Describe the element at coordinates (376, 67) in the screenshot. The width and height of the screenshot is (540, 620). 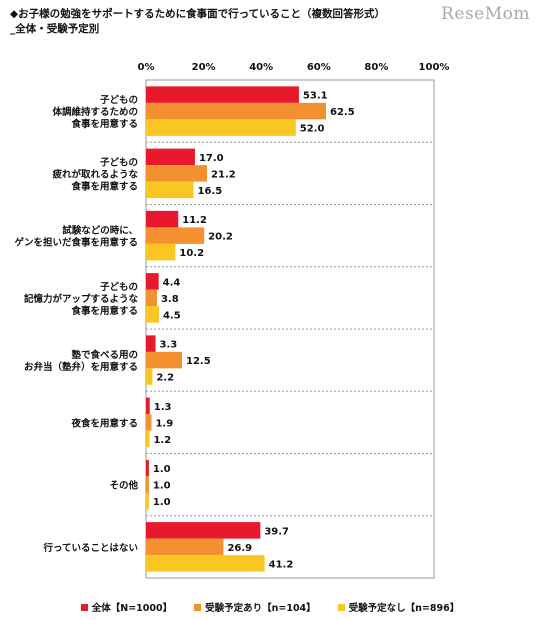
I see `x-tick-label: 80%` at that location.